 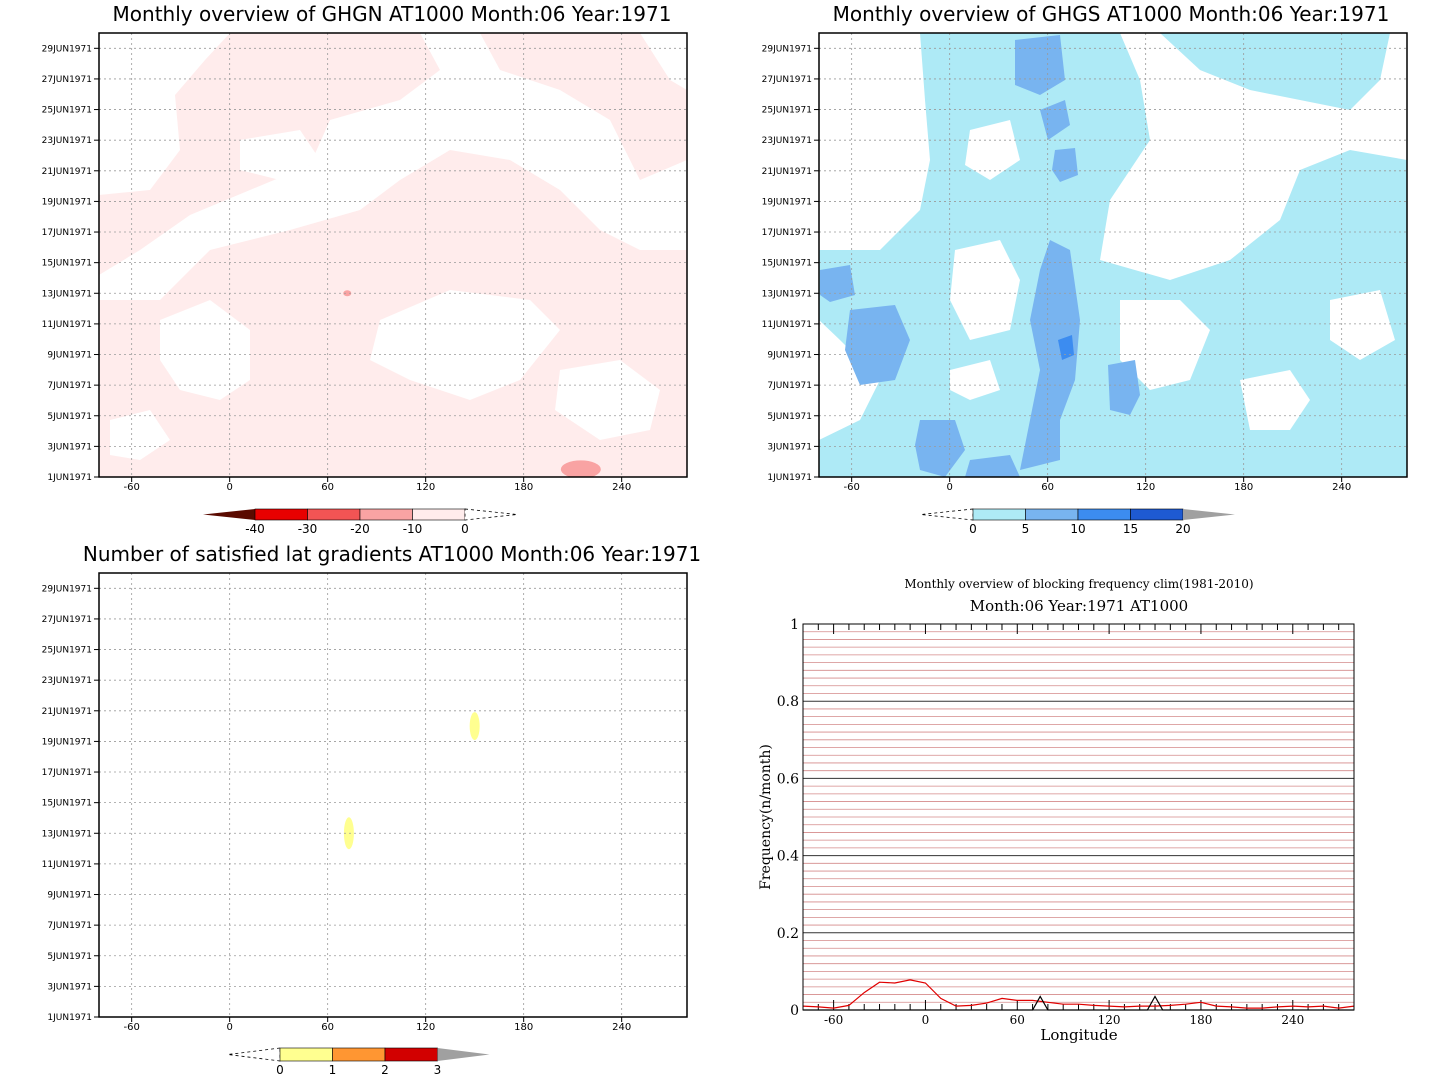 What do you see at coordinates (1109, 1020) in the screenshot?
I see `blocking-frequency-x-tick-label: 120` at bounding box center [1109, 1020].